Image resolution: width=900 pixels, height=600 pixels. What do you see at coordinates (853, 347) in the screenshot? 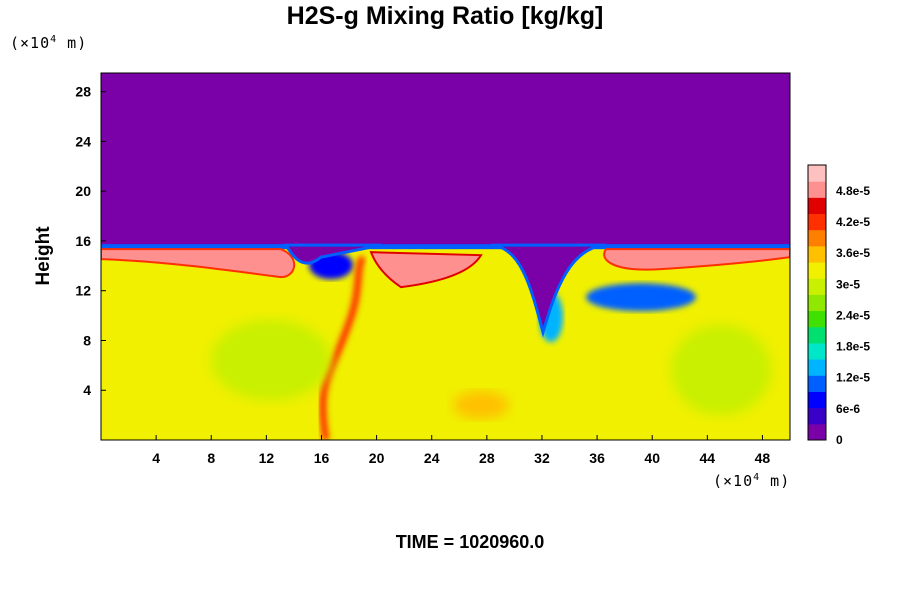
I see `colorbar-tick-label: 1.8e-5` at bounding box center [853, 347].